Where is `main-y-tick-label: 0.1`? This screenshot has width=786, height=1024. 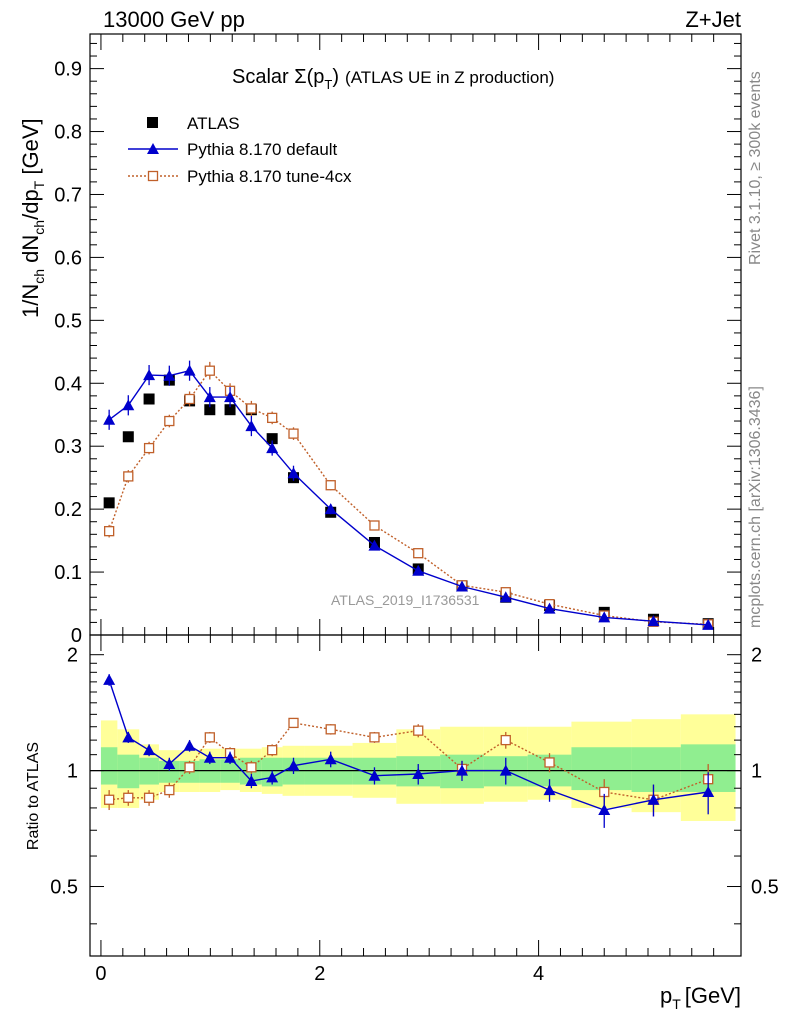 main-y-tick-label: 0.1 is located at coordinates (68, 573).